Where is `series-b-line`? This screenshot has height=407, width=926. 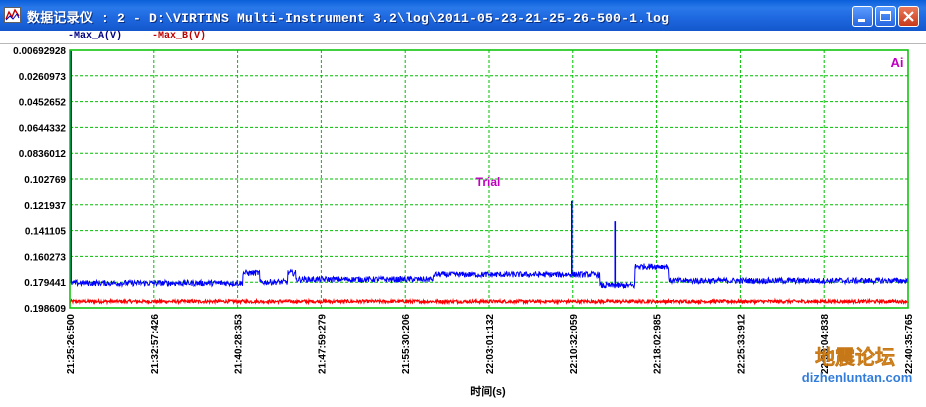
series-b-line is located at coordinates (489, 301).